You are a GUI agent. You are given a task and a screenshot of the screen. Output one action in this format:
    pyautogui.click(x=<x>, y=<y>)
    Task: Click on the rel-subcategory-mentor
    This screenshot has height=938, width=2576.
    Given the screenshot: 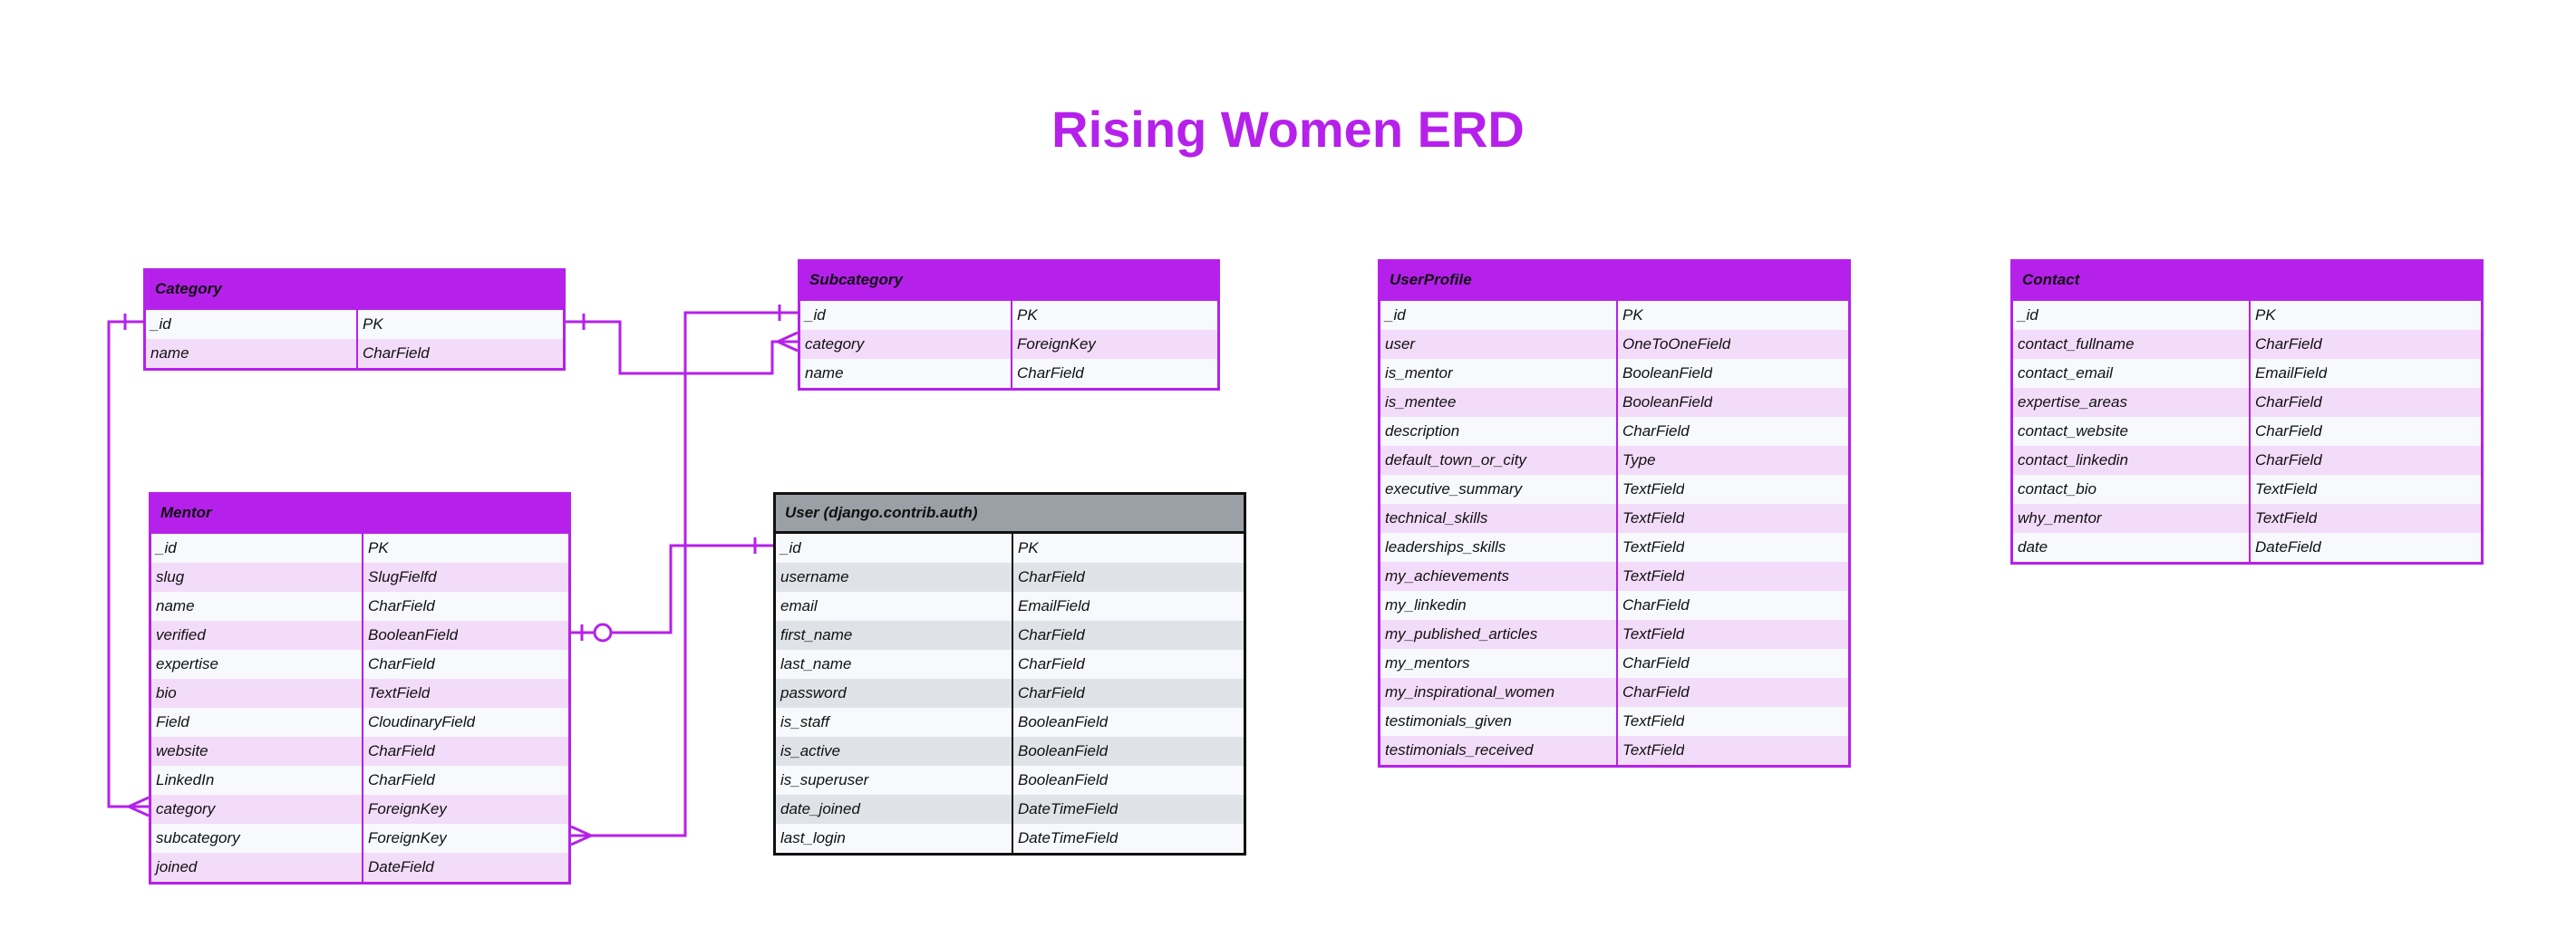 What is the action you would take?
    pyautogui.click(x=684, y=574)
    